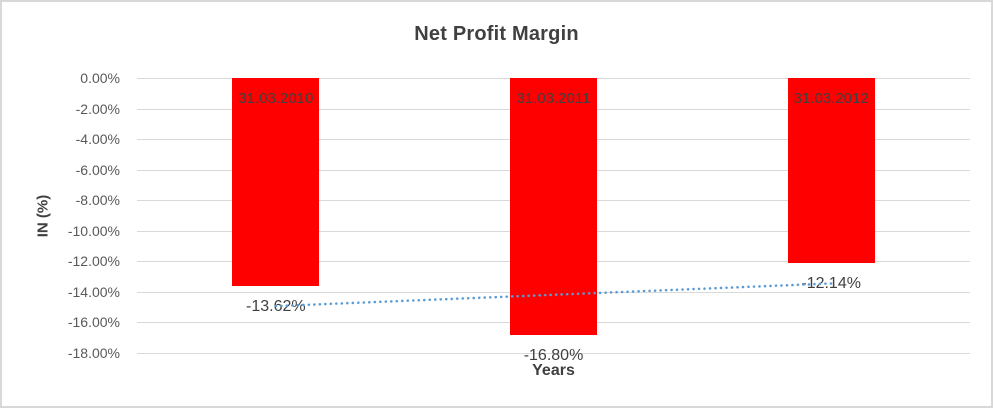  What do you see at coordinates (97, 169) in the screenshot?
I see `y-tick-label: -6.00%` at bounding box center [97, 169].